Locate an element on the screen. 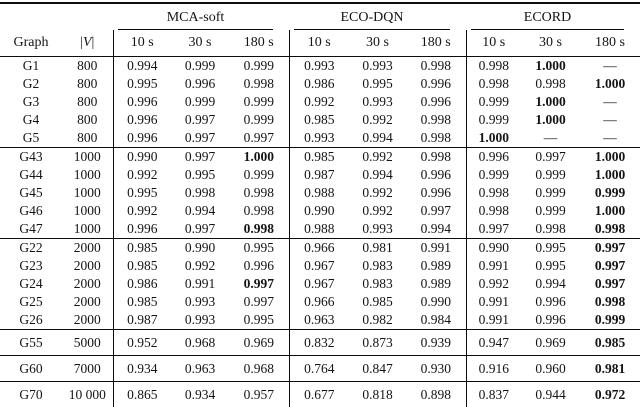  vertex-count-cell: 7000 is located at coordinates (87, 368).